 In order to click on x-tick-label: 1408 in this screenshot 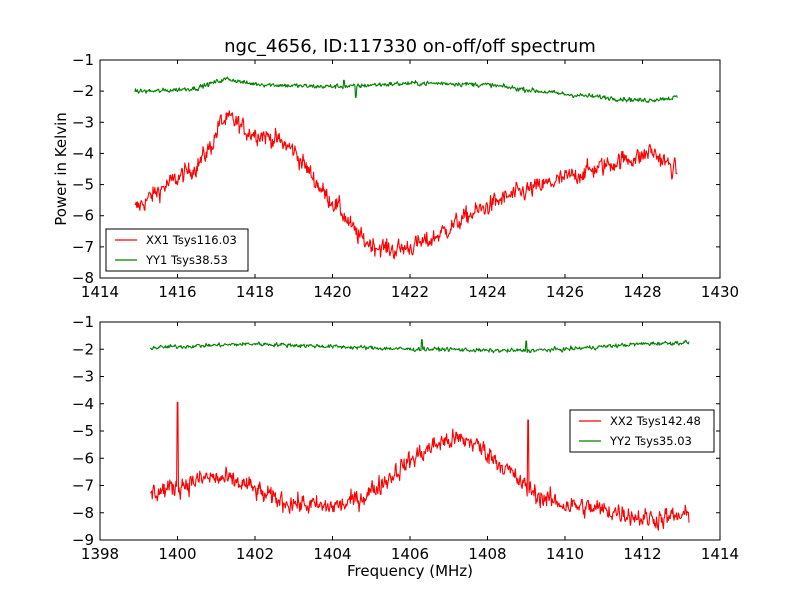, I will do `click(487, 554)`.